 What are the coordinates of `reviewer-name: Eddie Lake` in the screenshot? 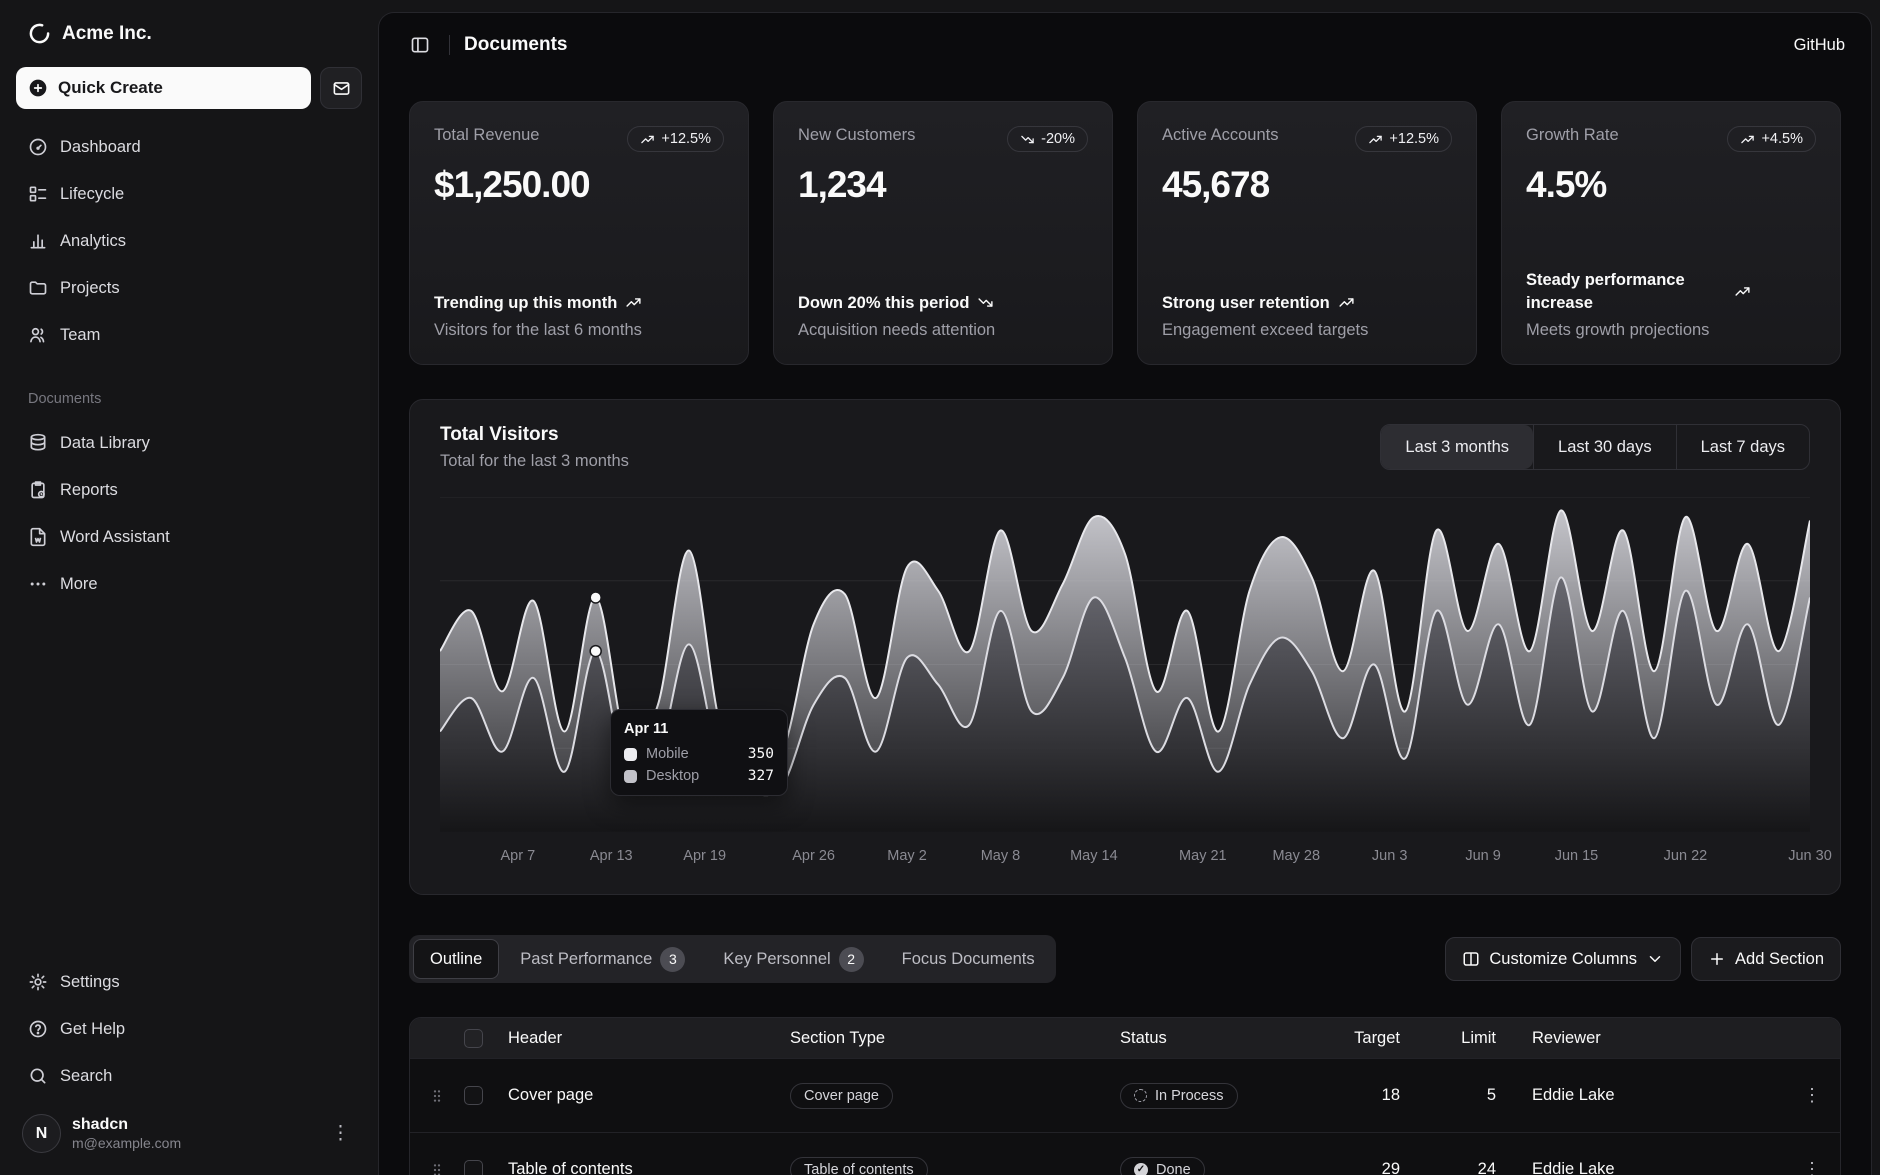 It's located at (1573, 1095).